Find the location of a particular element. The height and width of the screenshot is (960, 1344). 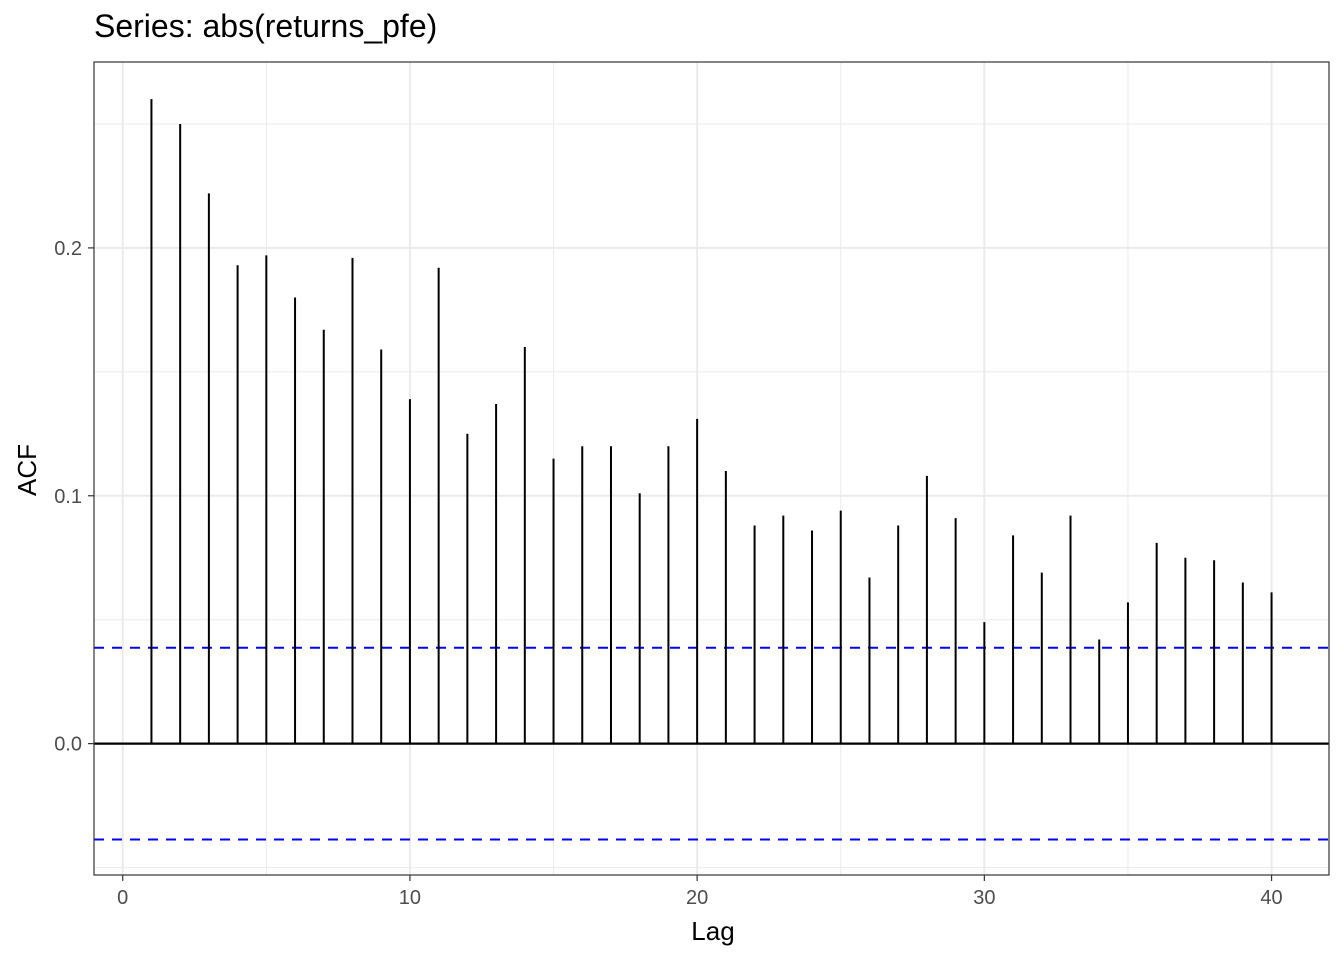

x-tick-label: 30 is located at coordinates (984, 898).